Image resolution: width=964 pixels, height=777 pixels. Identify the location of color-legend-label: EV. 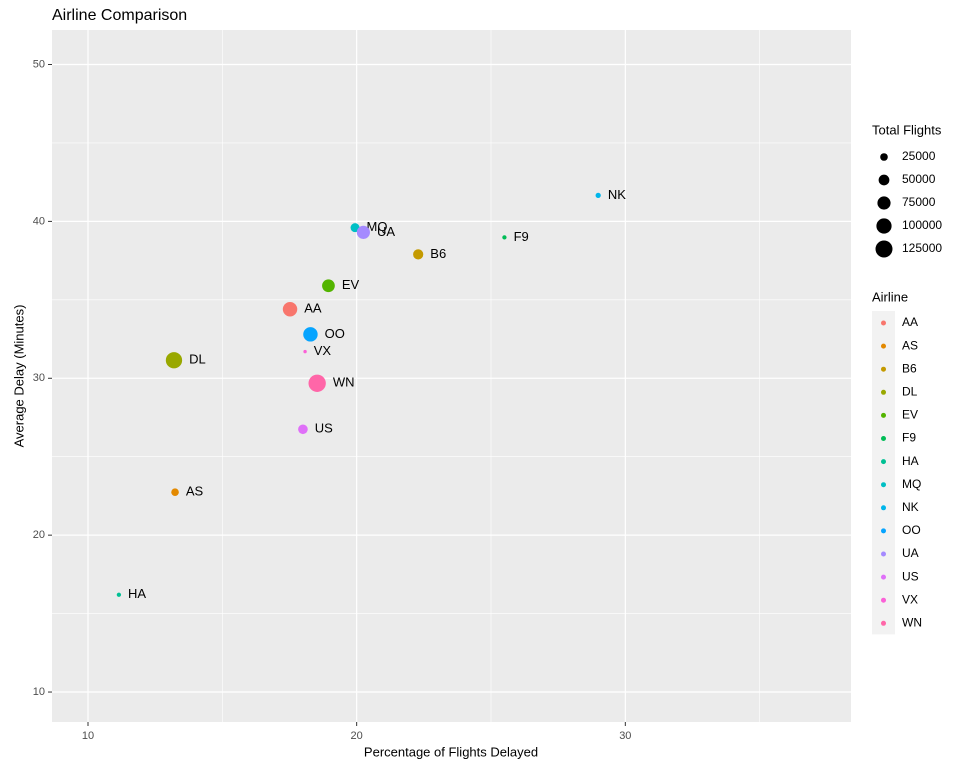
(910, 415).